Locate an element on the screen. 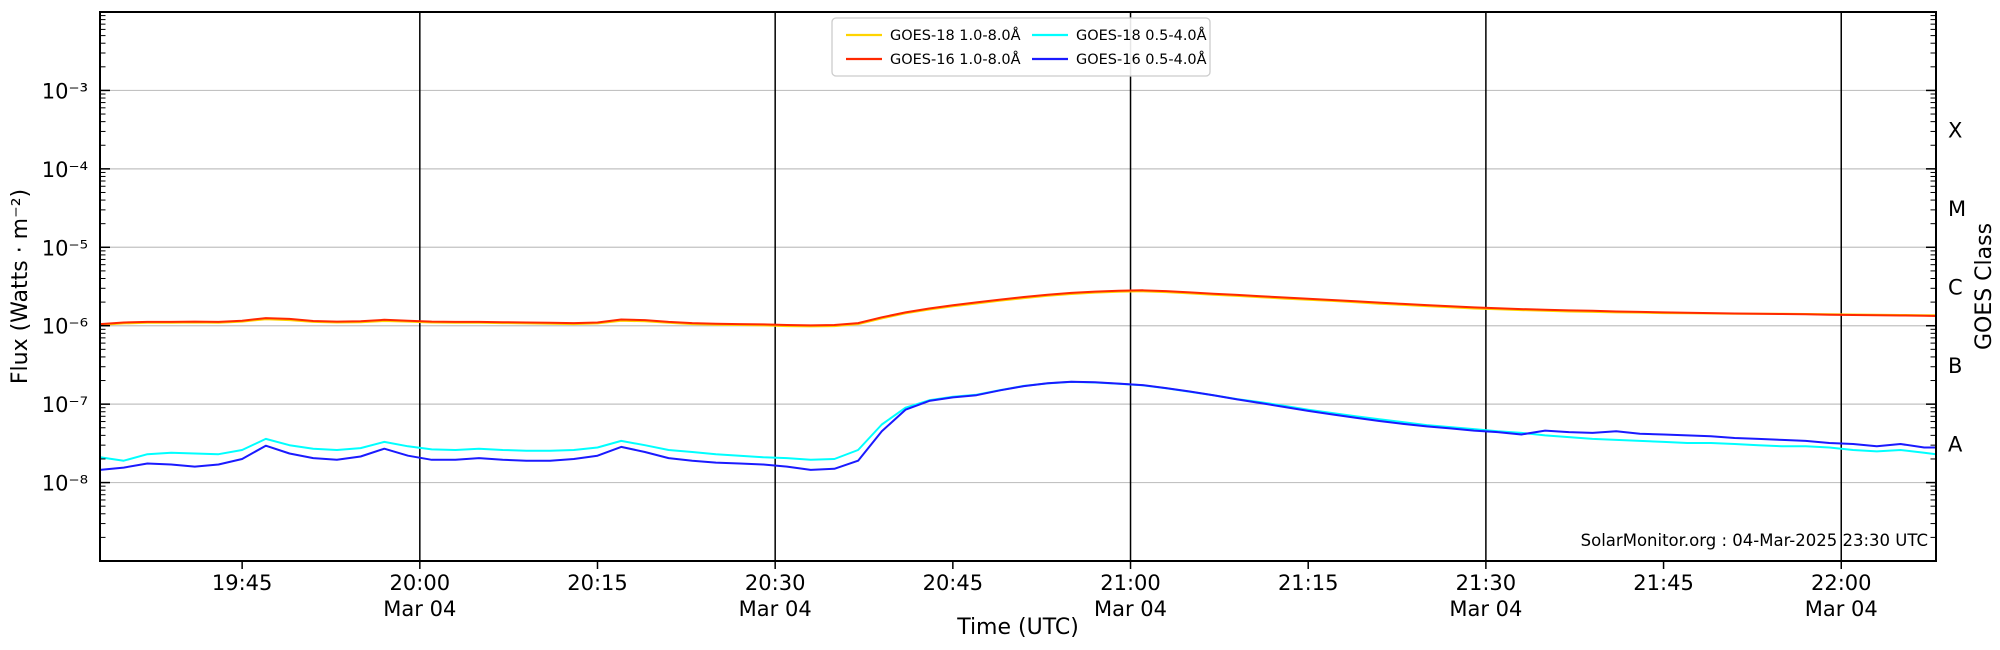  goes-class-label: C is located at coordinates (1955, 288).